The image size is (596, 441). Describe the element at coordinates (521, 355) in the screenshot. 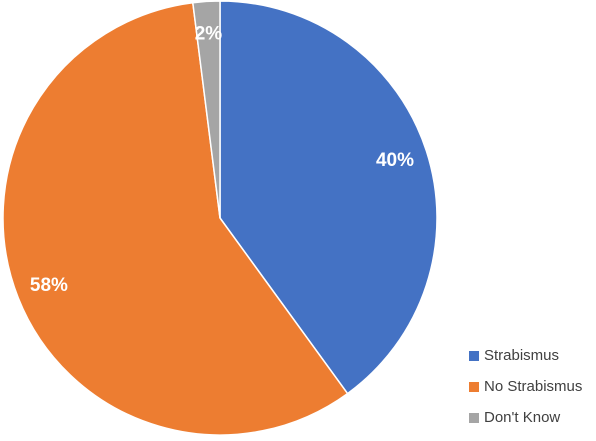

I see `legend-label: Strabismus` at that location.